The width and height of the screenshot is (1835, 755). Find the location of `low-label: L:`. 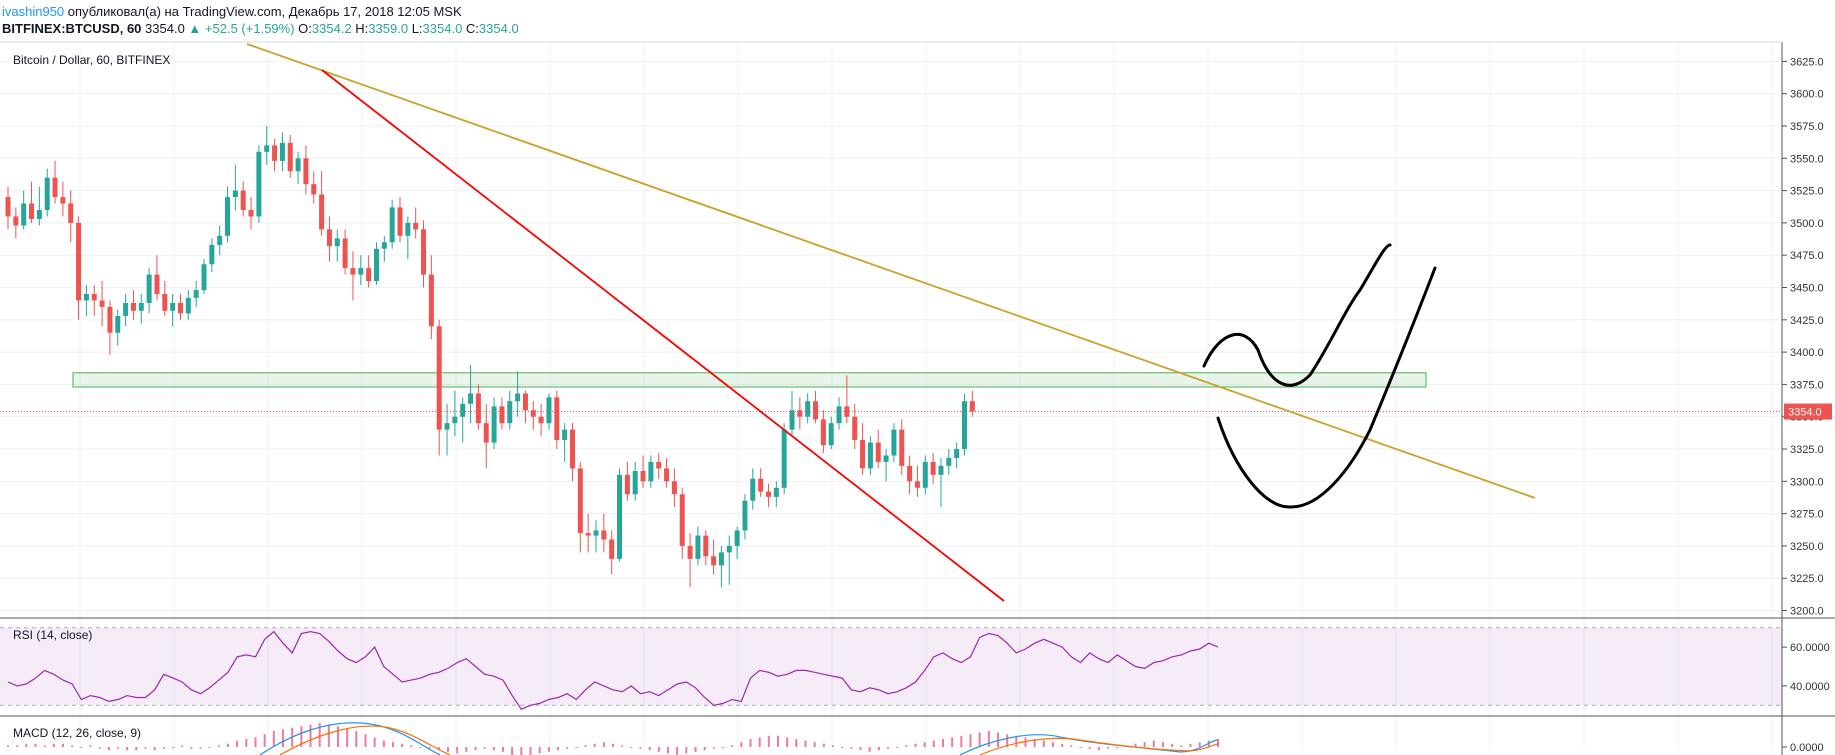

low-label: L: is located at coordinates (417, 28).